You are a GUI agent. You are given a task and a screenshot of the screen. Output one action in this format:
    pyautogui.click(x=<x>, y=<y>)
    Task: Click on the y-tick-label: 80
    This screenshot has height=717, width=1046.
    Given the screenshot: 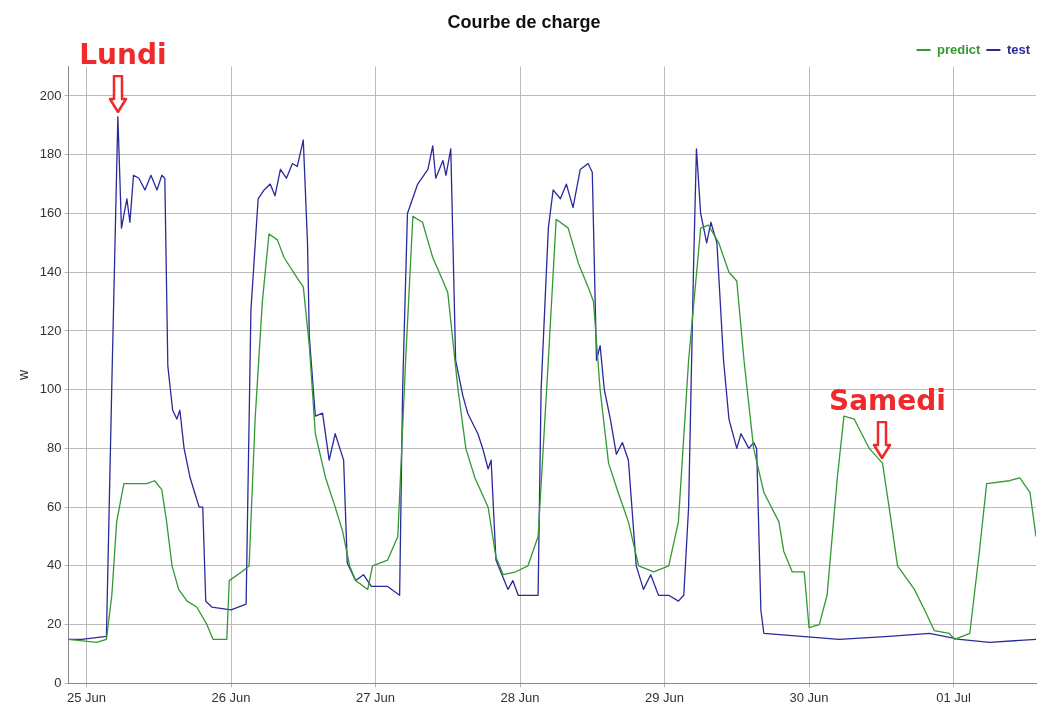 What is the action you would take?
    pyautogui.click(x=54, y=448)
    